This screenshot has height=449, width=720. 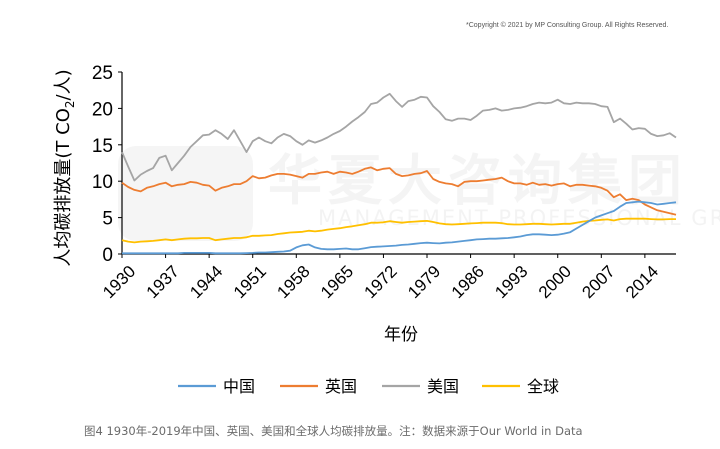 I want to click on x-tick-label: 2014, so click(x=642, y=282).